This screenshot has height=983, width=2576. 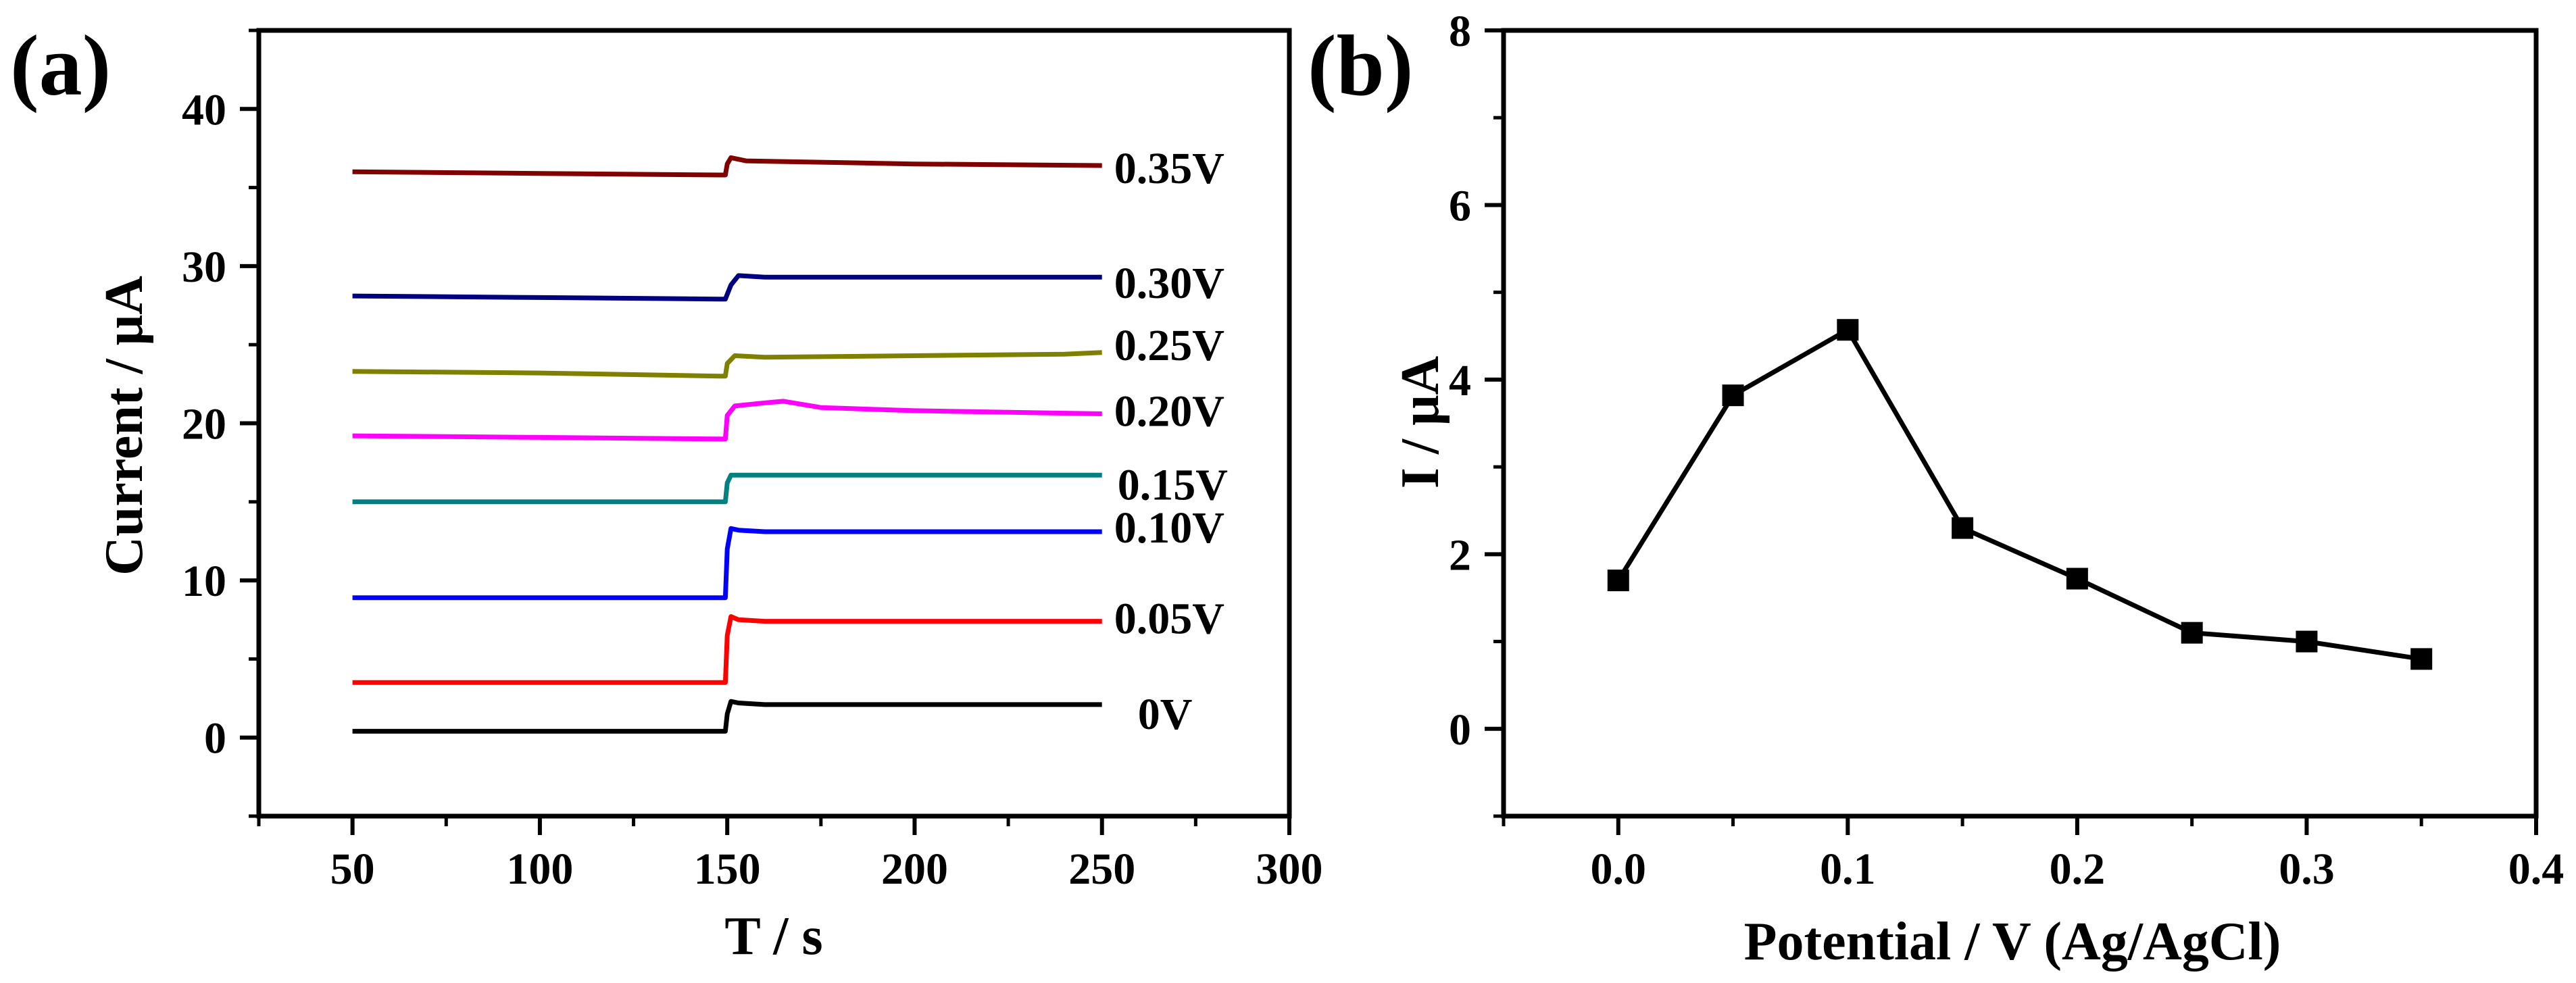 I want to click on series-line-potential, so click(x=2019, y=494).